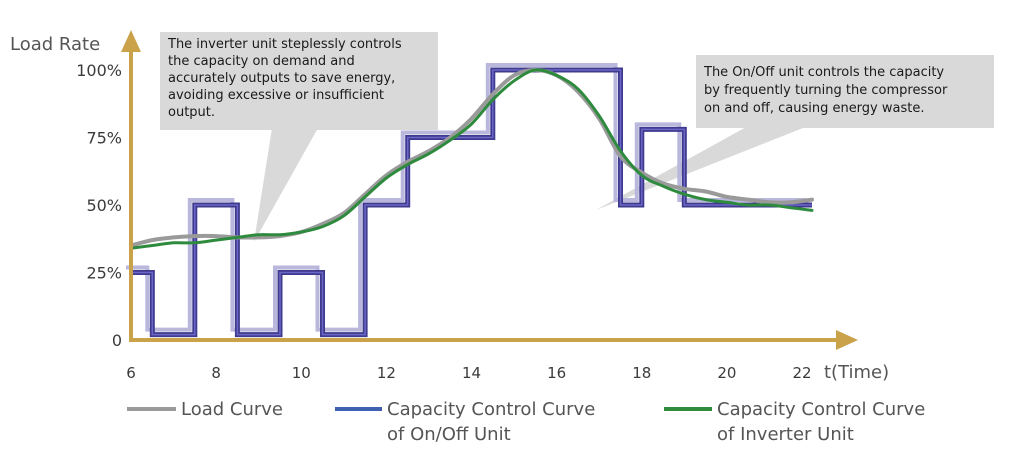 The image size is (1024, 471). I want to click on y-axis-arrow-icon, so click(131, 41).